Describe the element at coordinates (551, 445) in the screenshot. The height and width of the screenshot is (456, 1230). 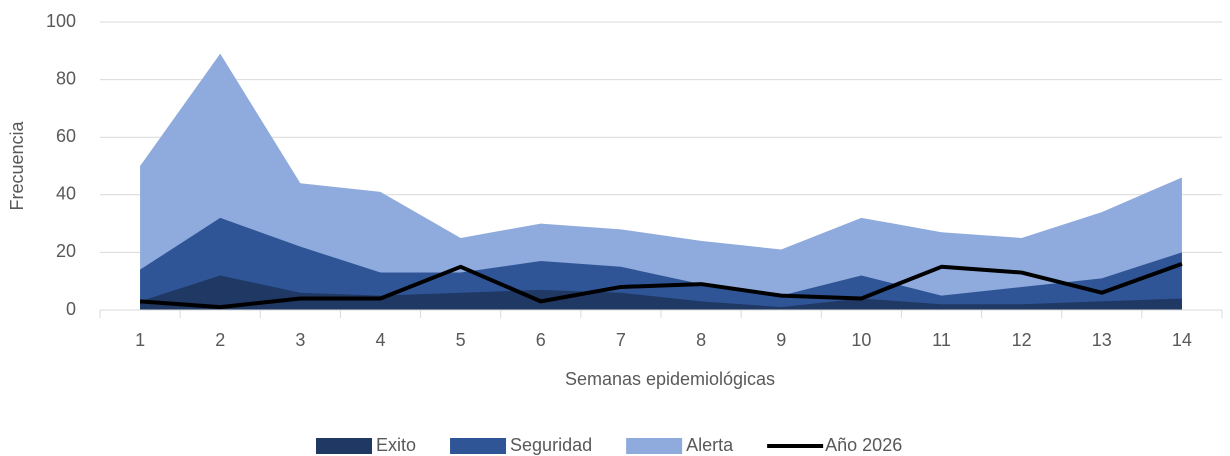
I see `legend-label: Seguridad` at that location.